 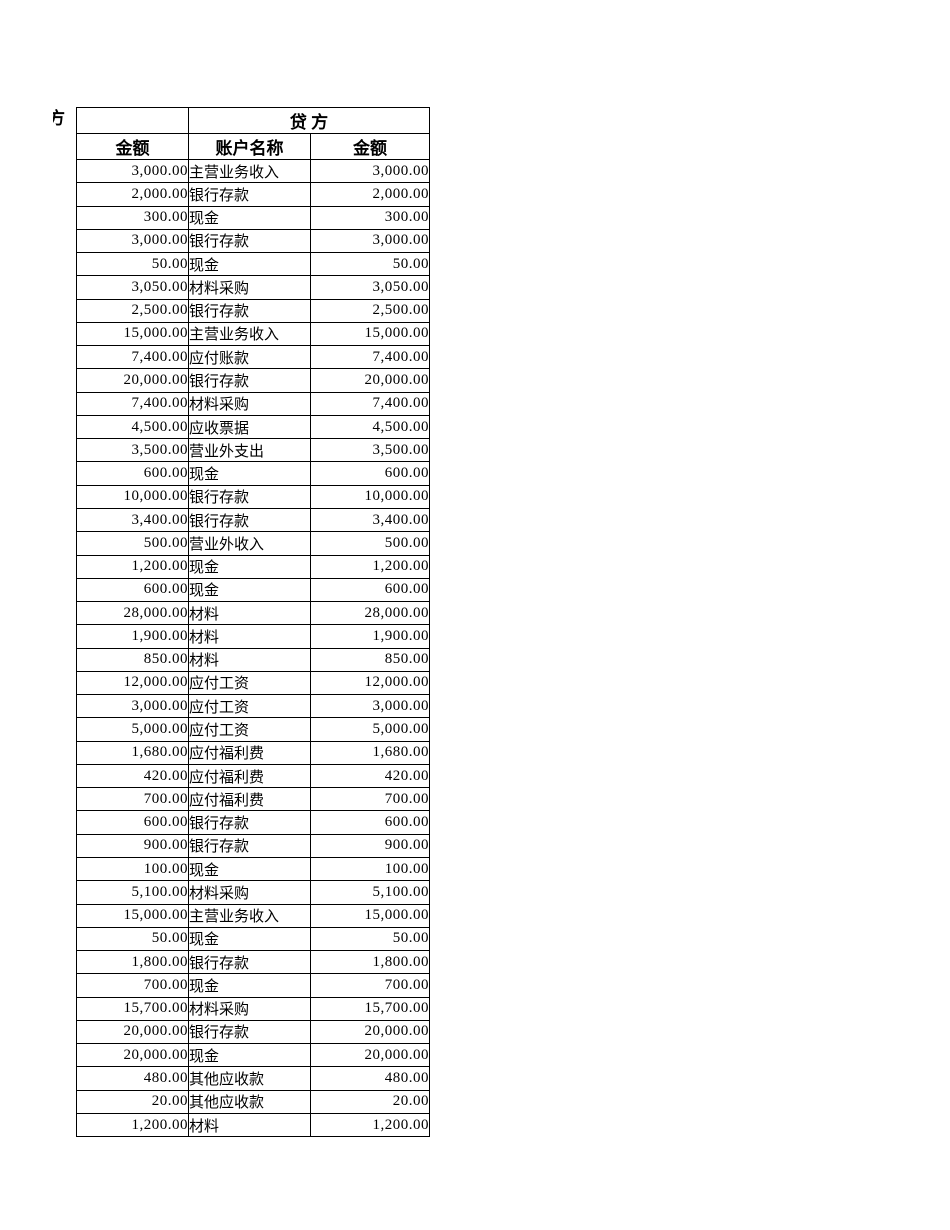 What do you see at coordinates (370, 146) in the screenshot?
I see `col-header-credit-amount: 金额` at bounding box center [370, 146].